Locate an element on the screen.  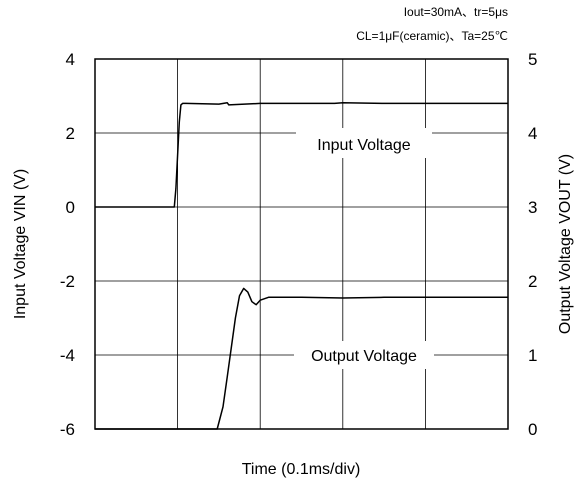
left-tick-label: 0 is located at coordinates (70, 207).